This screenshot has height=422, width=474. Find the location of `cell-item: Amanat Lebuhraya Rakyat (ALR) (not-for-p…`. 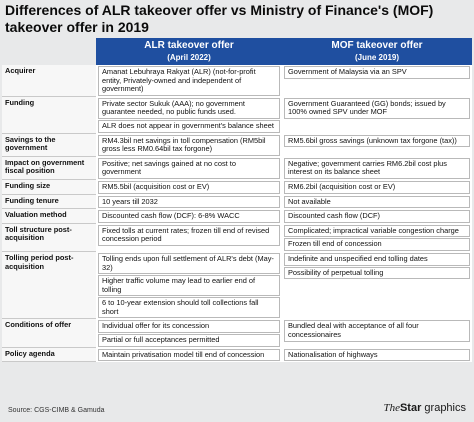

cell-item: Amanat Lebuhraya Rakyat (ALR) (not-for-p… is located at coordinates (189, 81).